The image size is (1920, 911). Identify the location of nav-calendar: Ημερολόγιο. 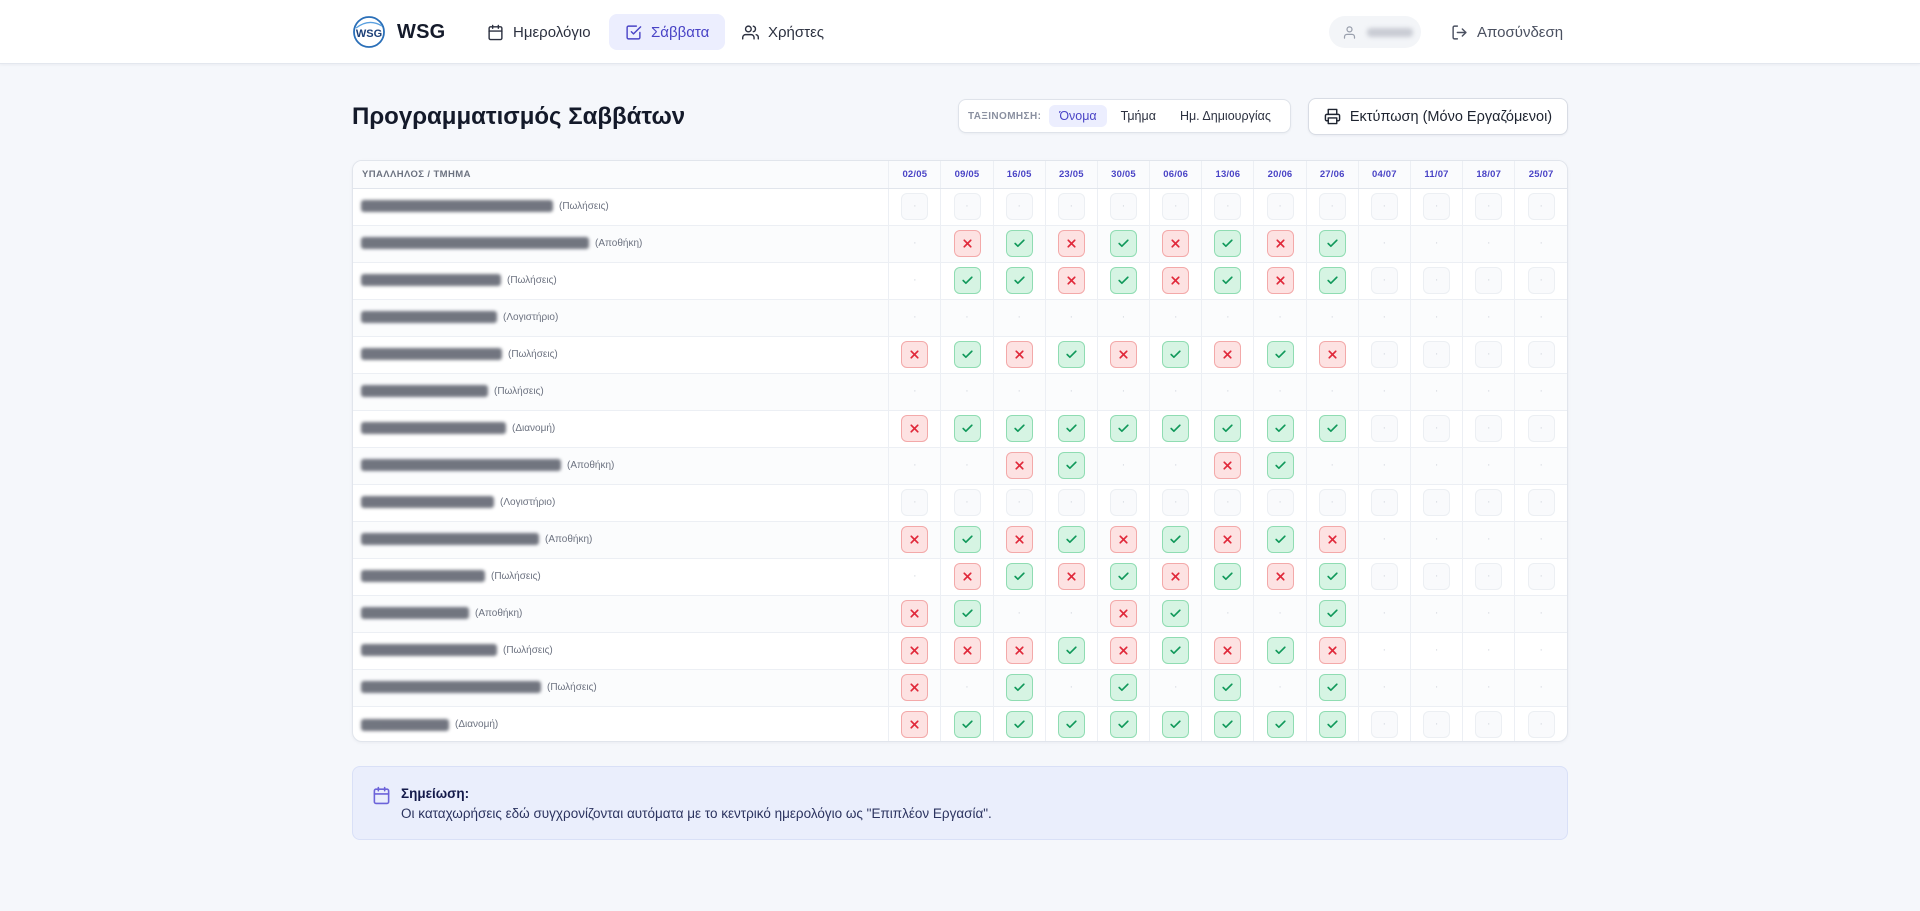
(539, 32).